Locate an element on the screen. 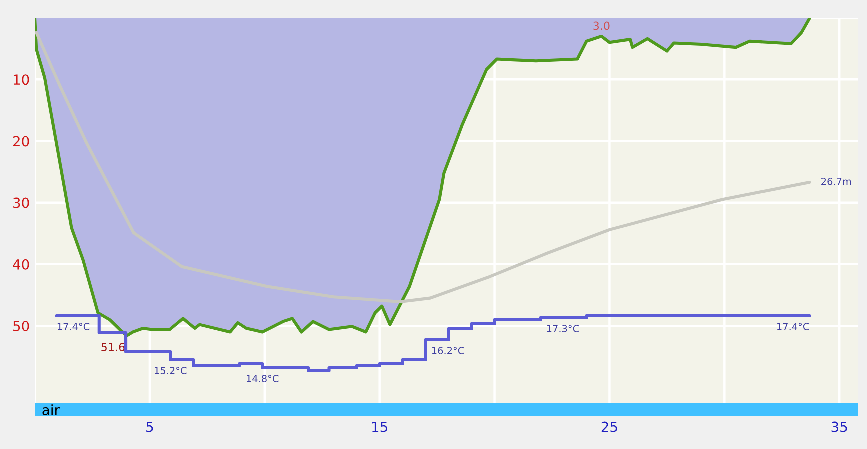 This screenshot has width=867, height=449. x-tick-label: 35 is located at coordinates (840, 427).